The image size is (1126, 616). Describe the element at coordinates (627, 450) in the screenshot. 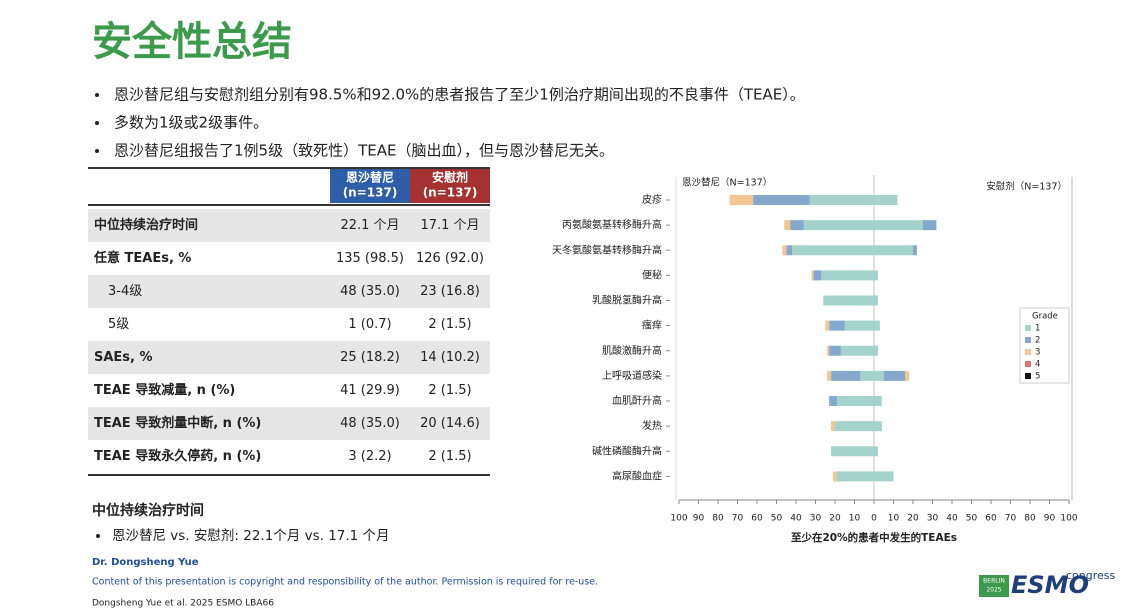

I see `category-label: 碱性磷酸酶升高` at that location.